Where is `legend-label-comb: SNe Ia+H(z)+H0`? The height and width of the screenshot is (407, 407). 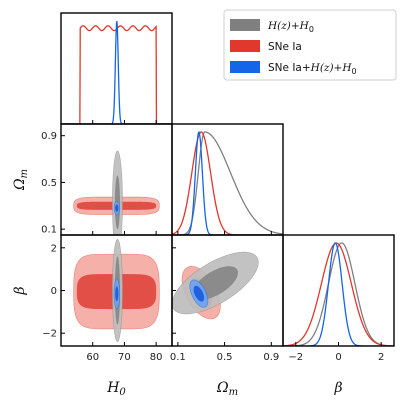 legend-label-comb: SNe Ia+H(z)+H0 is located at coordinates (312, 69).